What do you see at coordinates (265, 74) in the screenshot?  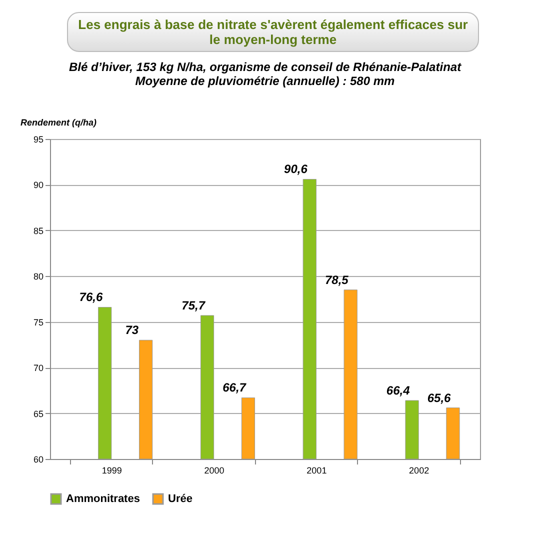 I see `chart-subtitle: Blé d’hiver, 153 kg N/ha, organisme de conseil de Rhénanie-Palatinat Moyenne de pluviométrie (annuelle) : 580 mm` at bounding box center [265, 74].